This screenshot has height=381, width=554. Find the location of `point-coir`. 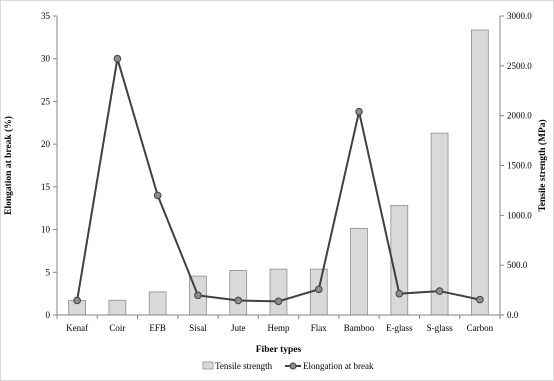

point-coir is located at coordinates (117, 58).